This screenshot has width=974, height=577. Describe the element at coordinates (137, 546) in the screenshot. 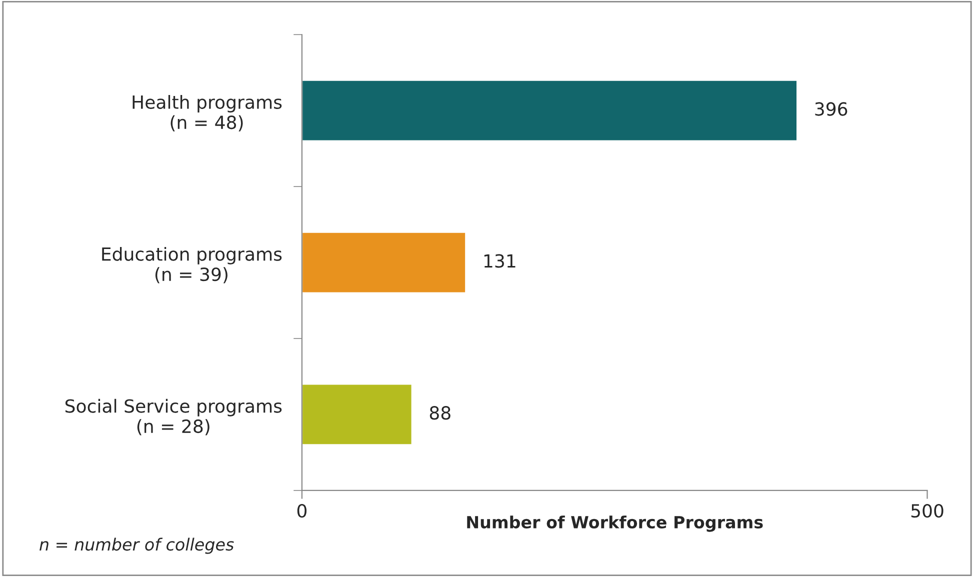

I see `text: n = number of colleges` at that location.